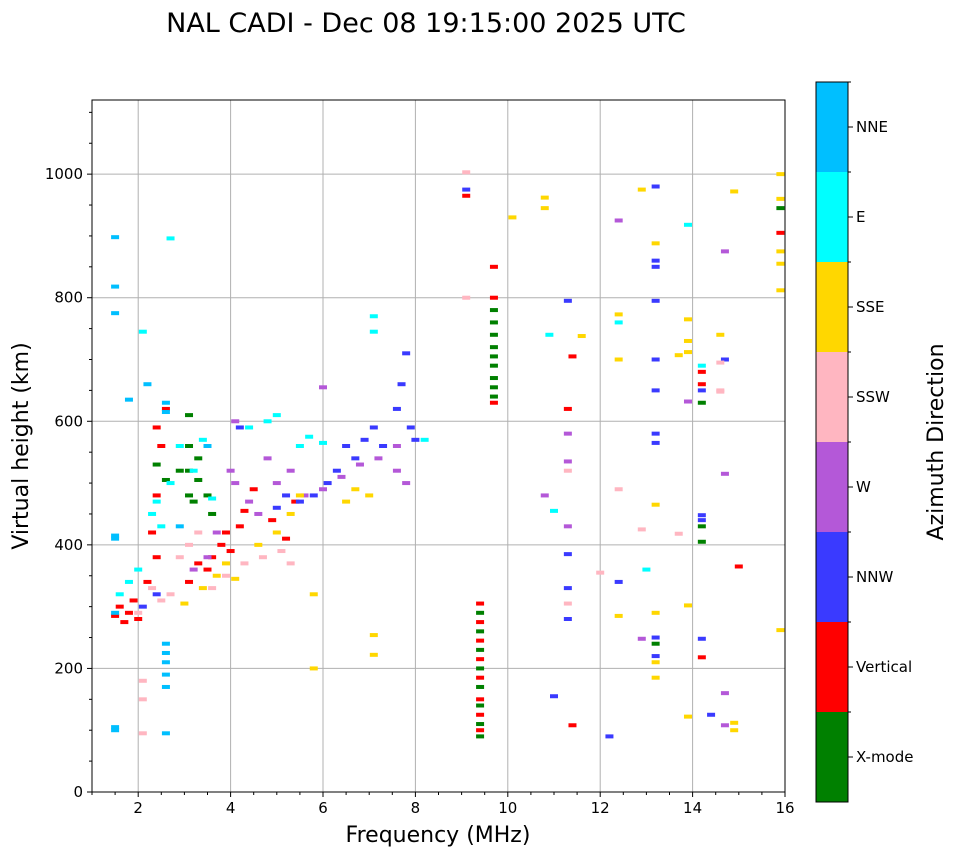  Describe the element at coordinates (438, 835) in the screenshot. I see `x-axis-label: Frequency (MHz)` at that location.